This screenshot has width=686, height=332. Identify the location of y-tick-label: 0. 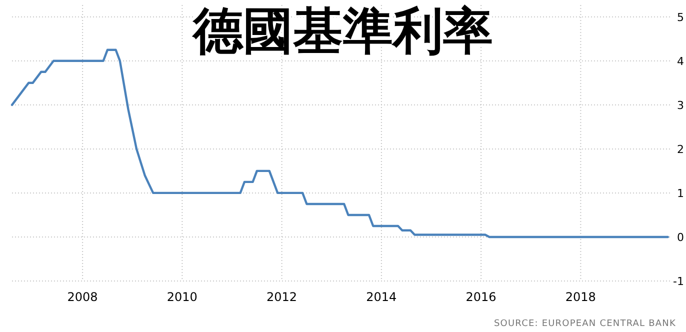
(680, 237).